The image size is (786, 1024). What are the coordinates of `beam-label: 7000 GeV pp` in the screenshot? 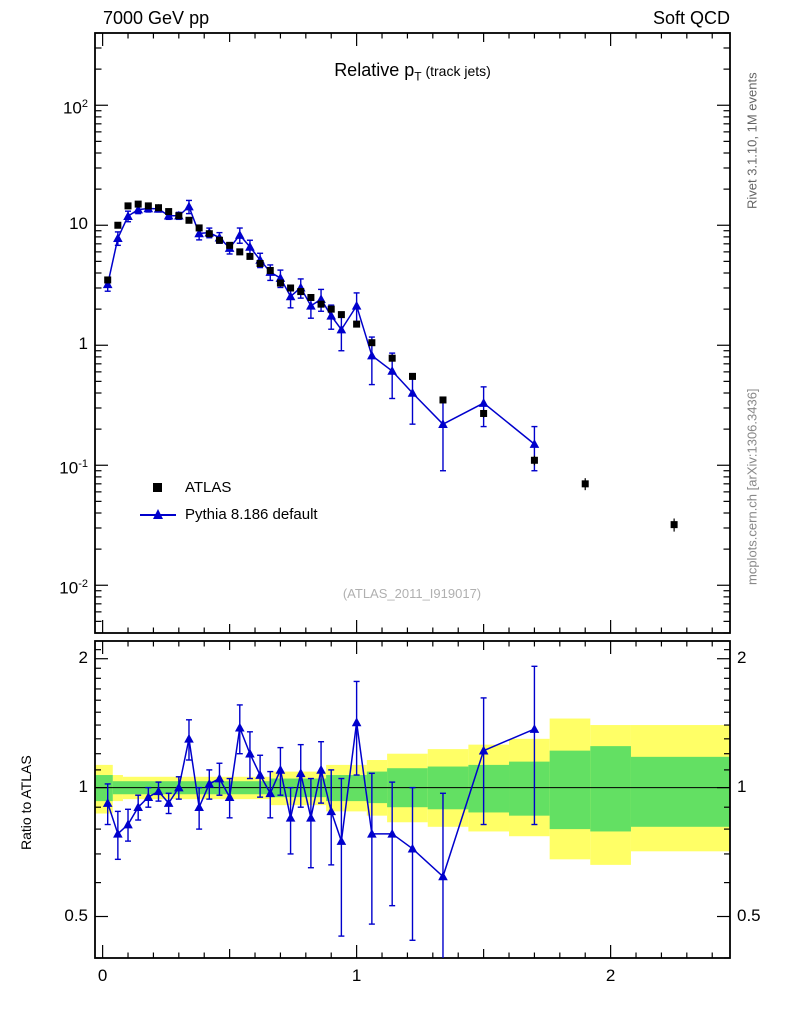 It's located at (156, 18).